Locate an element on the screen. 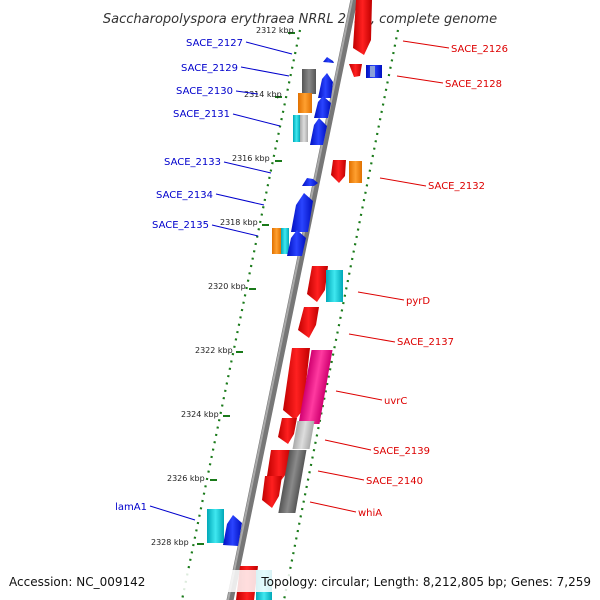  feature-sace-2132-red is located at coordinates (338, 171).